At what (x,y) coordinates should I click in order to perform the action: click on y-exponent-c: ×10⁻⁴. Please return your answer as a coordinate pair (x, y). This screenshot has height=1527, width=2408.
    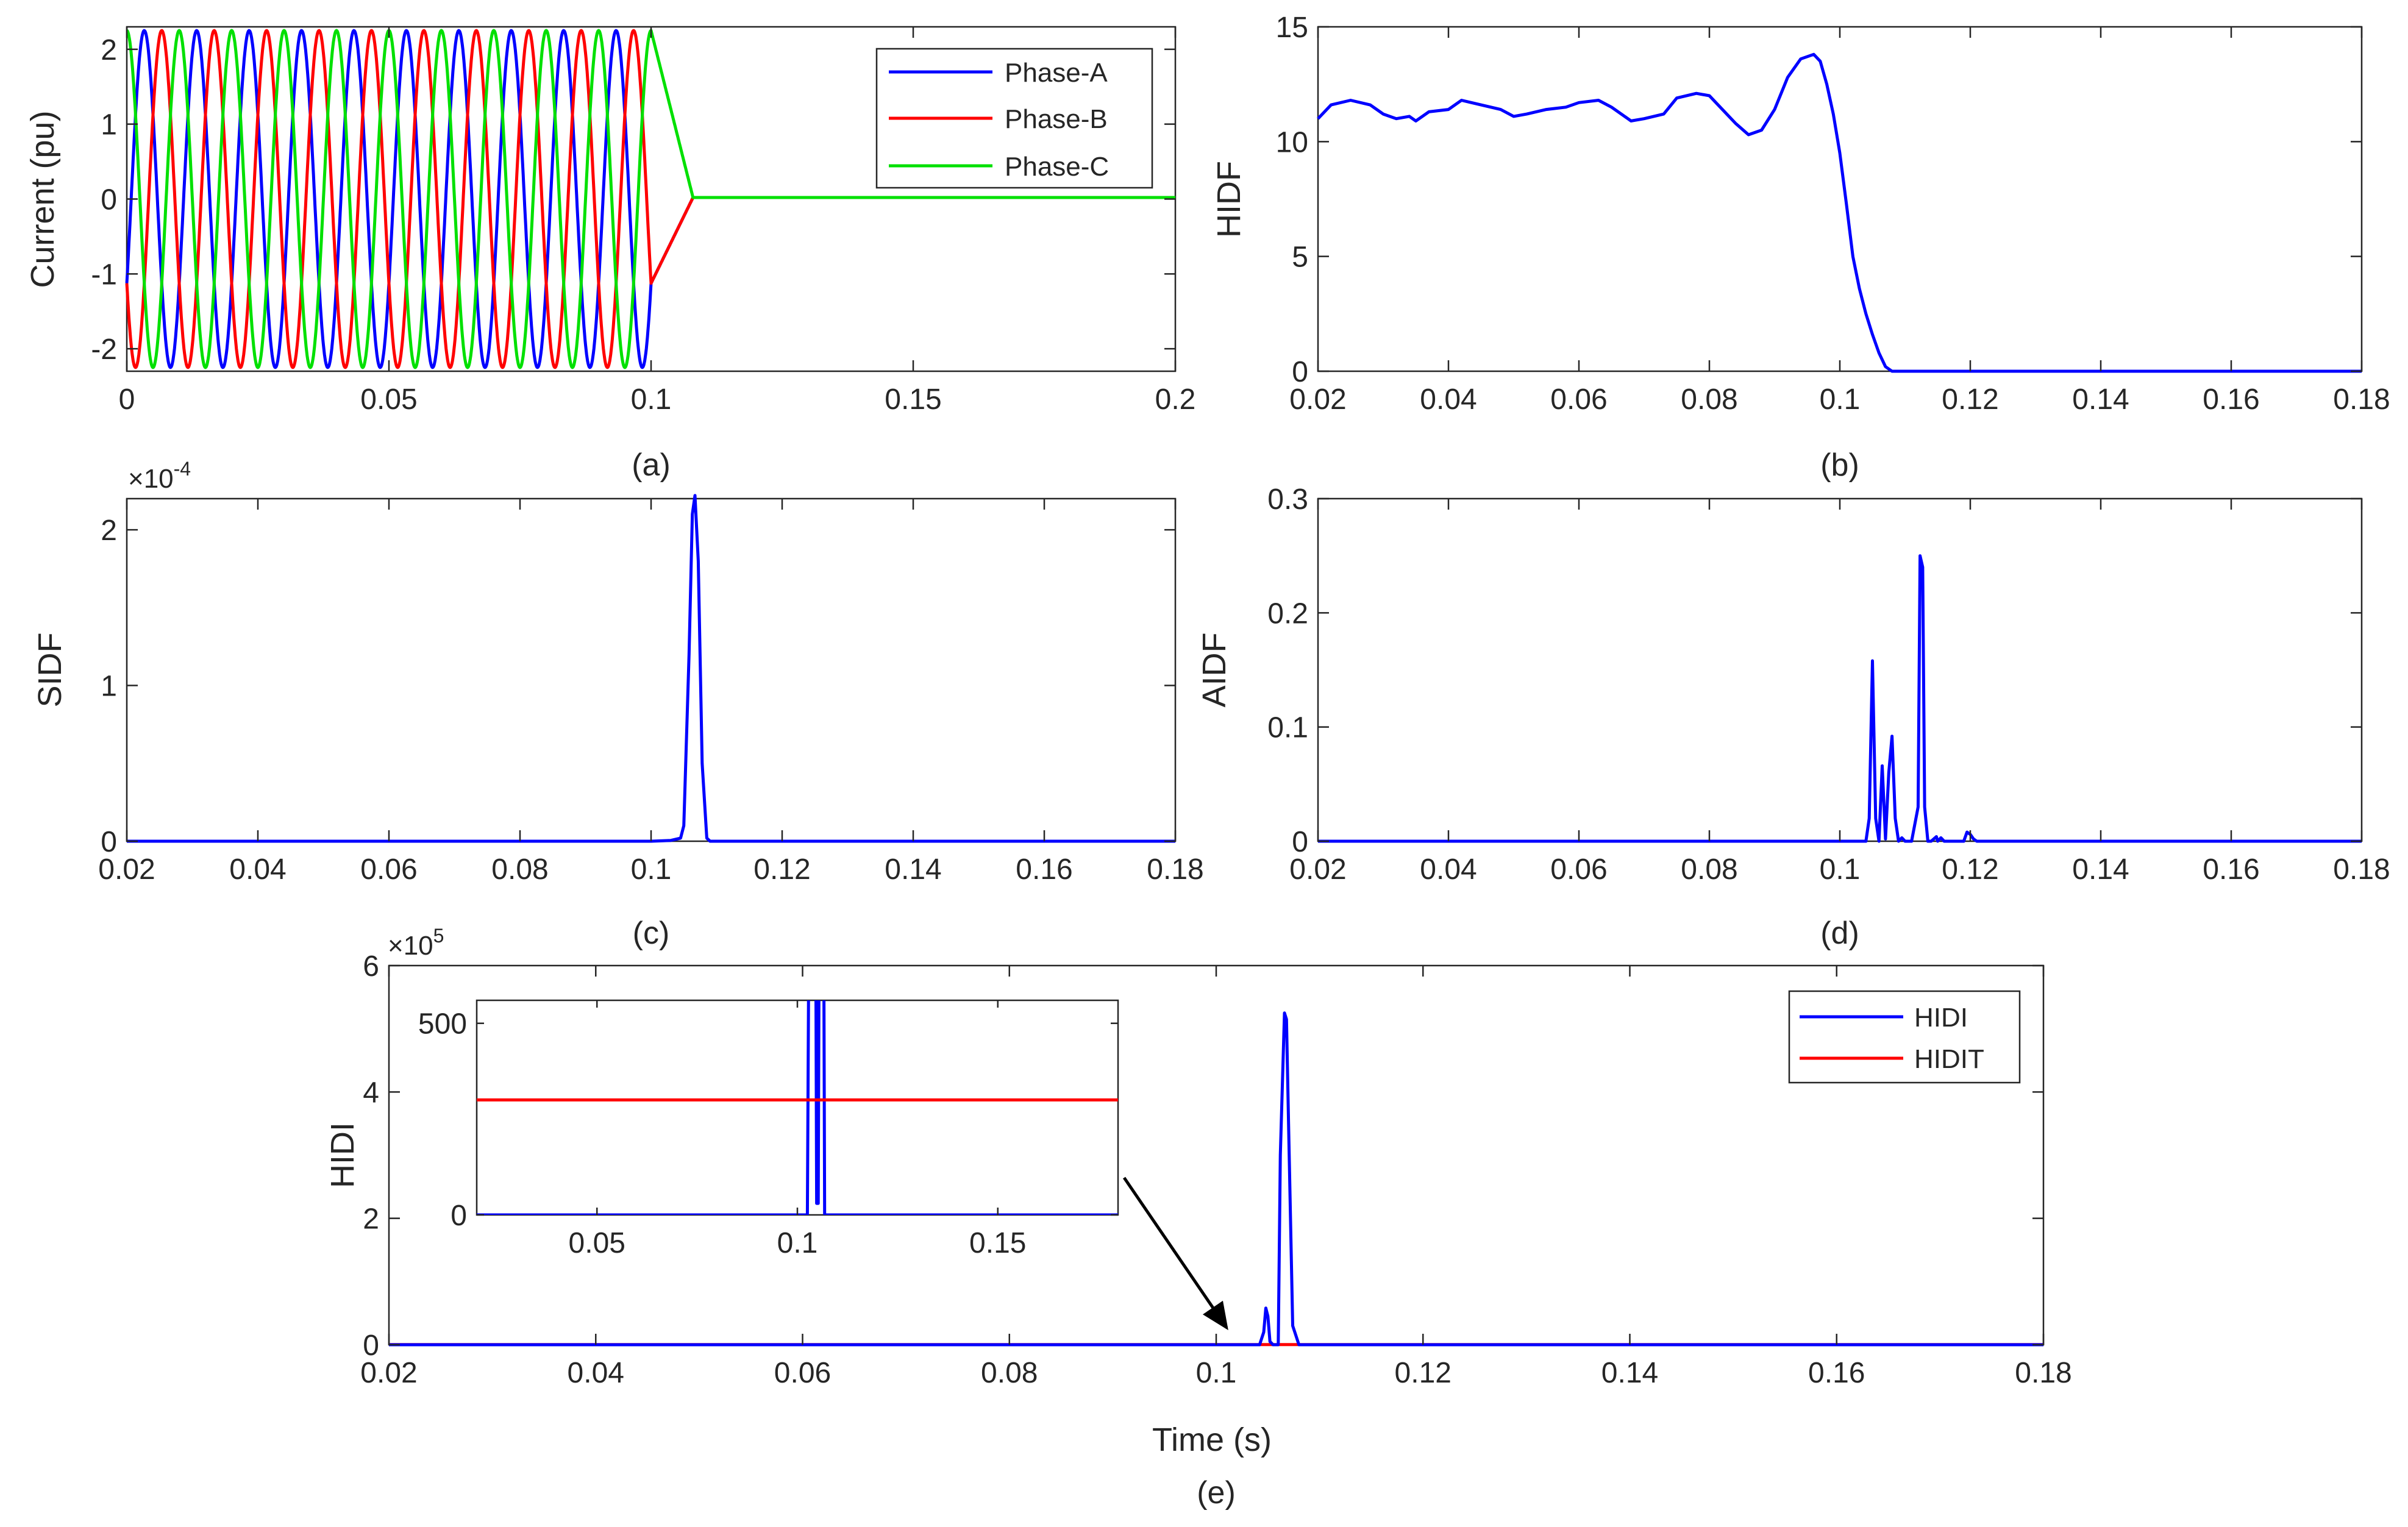
    Looking at the image, I should click on (159, 476).